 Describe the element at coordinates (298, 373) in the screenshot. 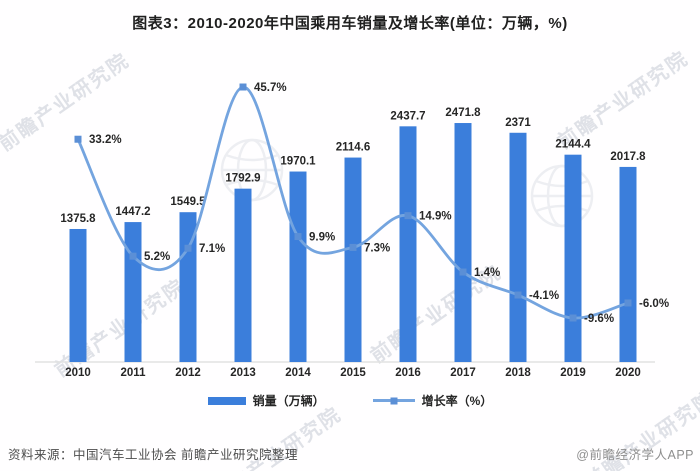

I see `x-axis-label-2014: 2014` at that location.